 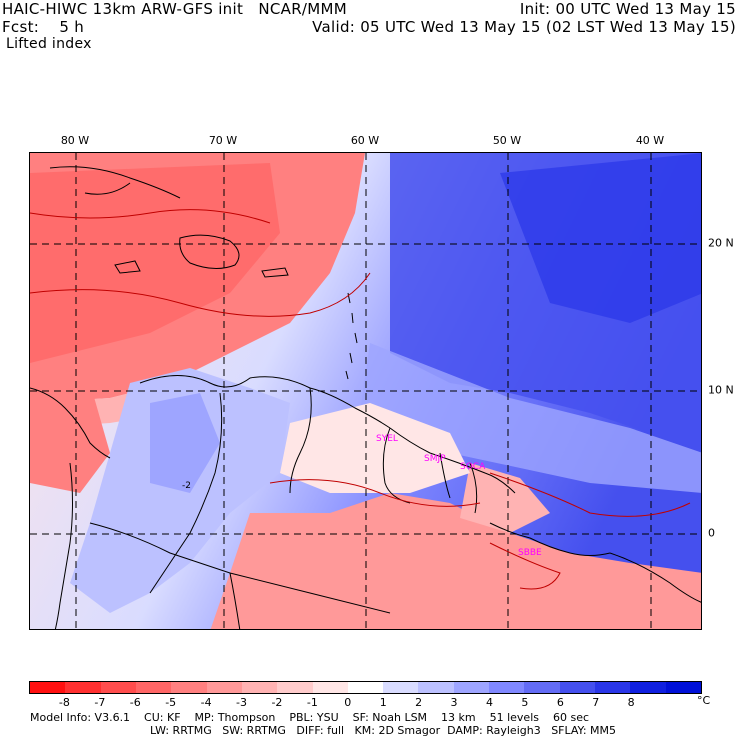 What do you see at coordinates (64, 702) in the screenshot?
I see `colorbar-tick-label: -8` at bounding box center [64, 702].